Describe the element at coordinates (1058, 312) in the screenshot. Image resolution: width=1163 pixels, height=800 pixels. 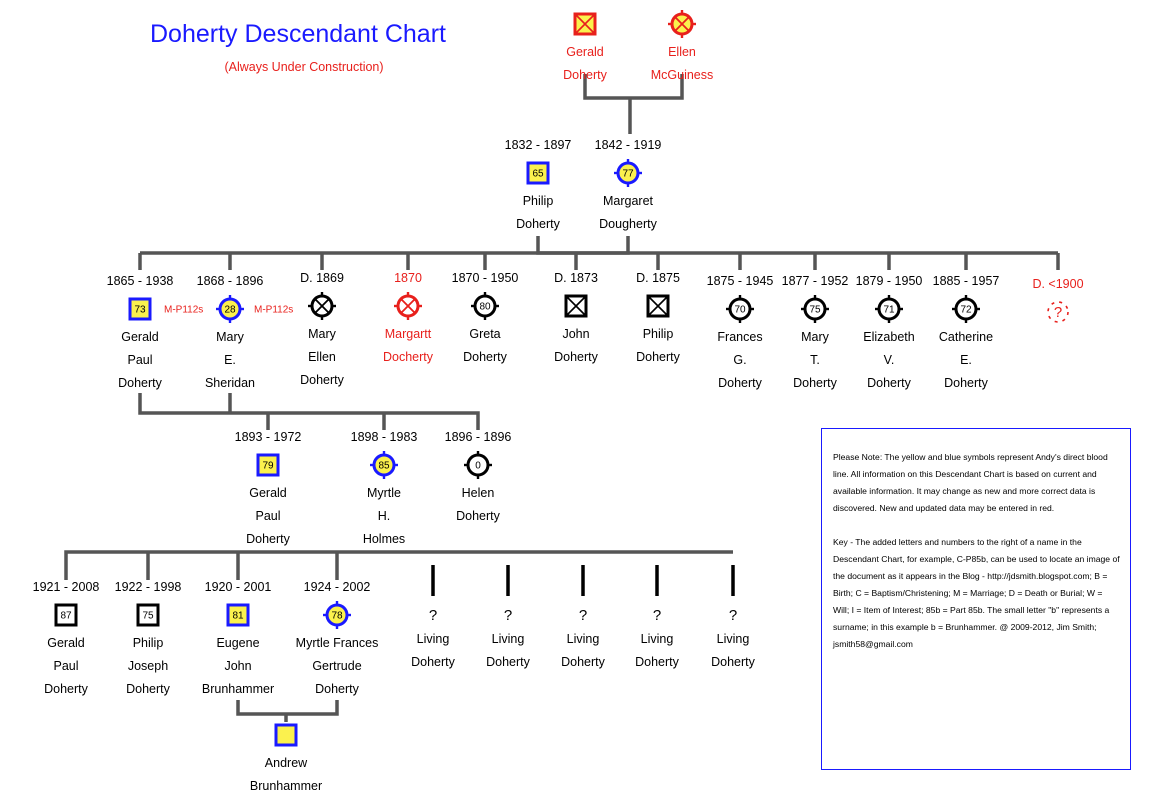
I see `unknown-symbol` at that location.